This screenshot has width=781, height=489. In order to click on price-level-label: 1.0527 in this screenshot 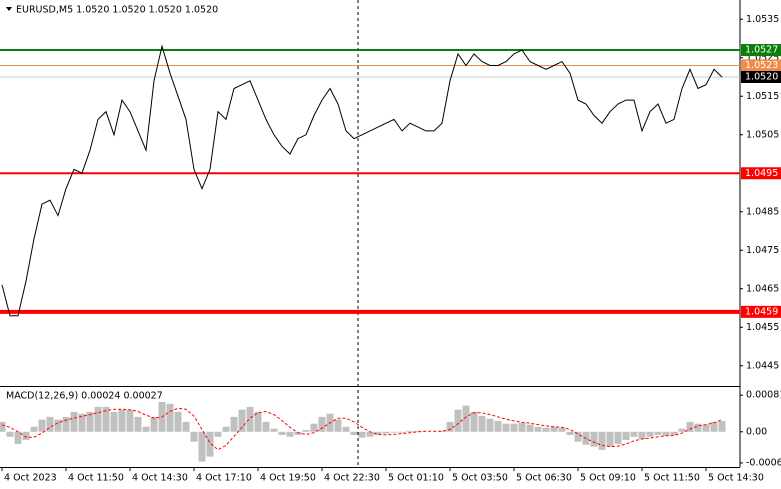, I will do `click(761, 50)`.